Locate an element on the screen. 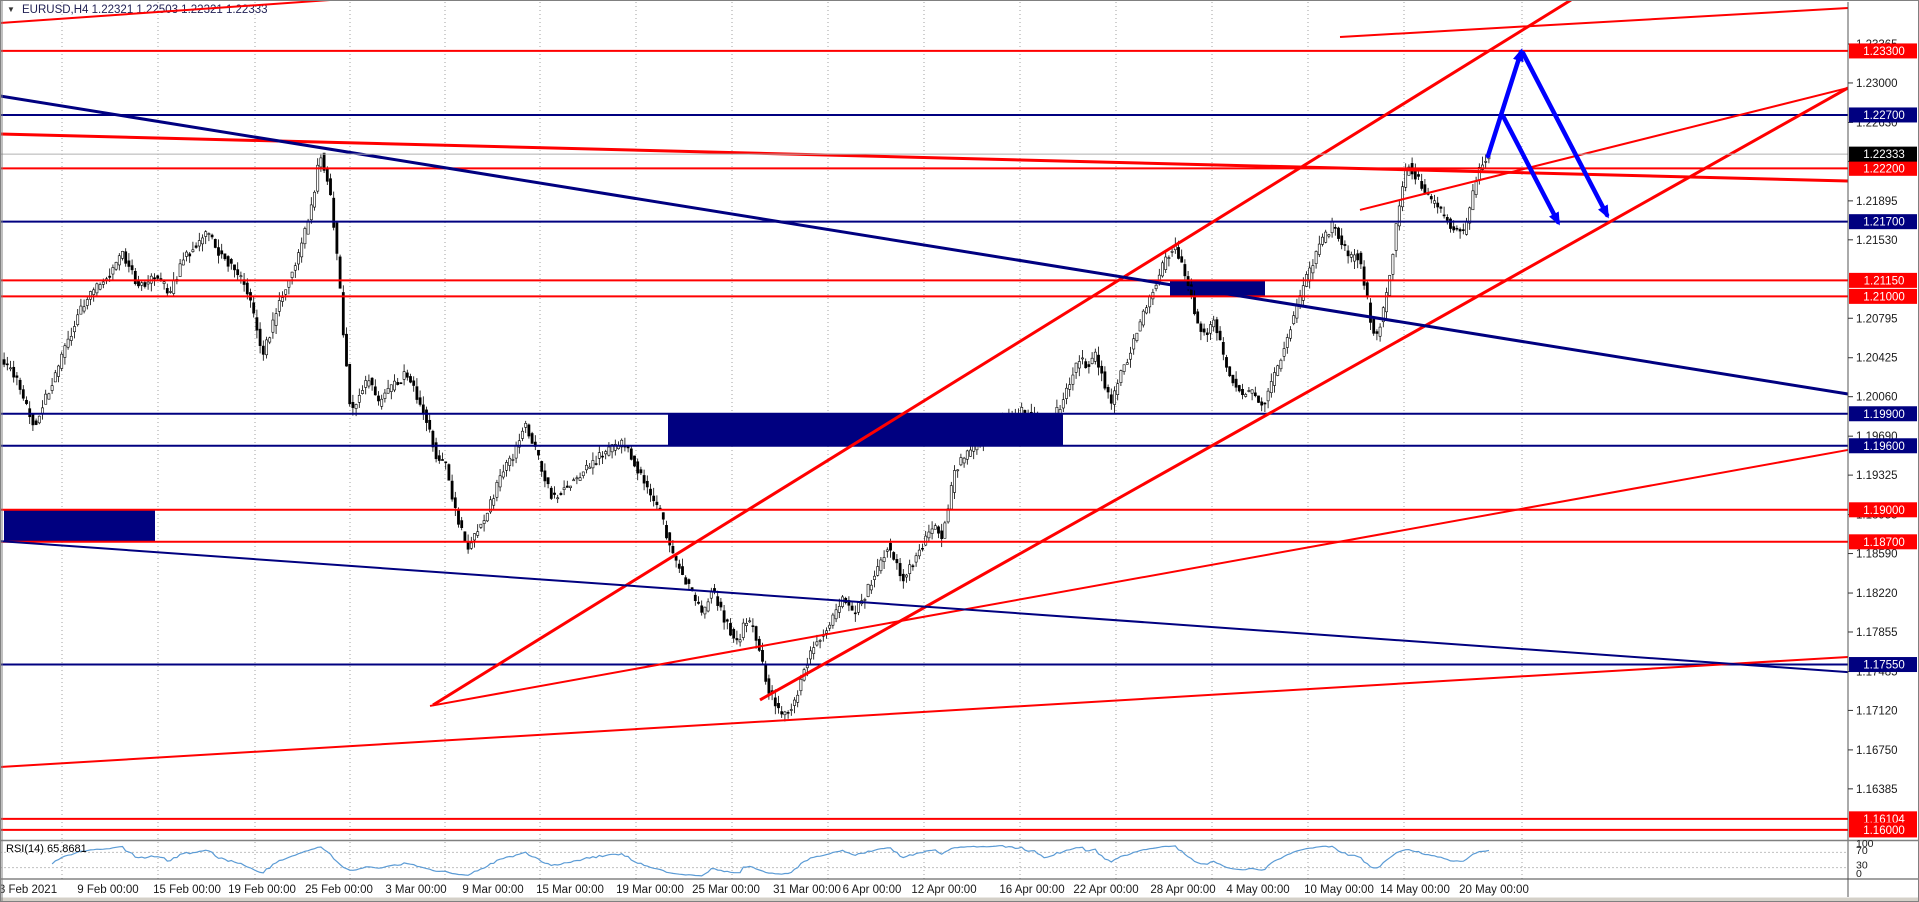 The width and height of the screenshot is (1919, 902). price-tick-label: 1.16385 is located at coordinates (1877, 790).